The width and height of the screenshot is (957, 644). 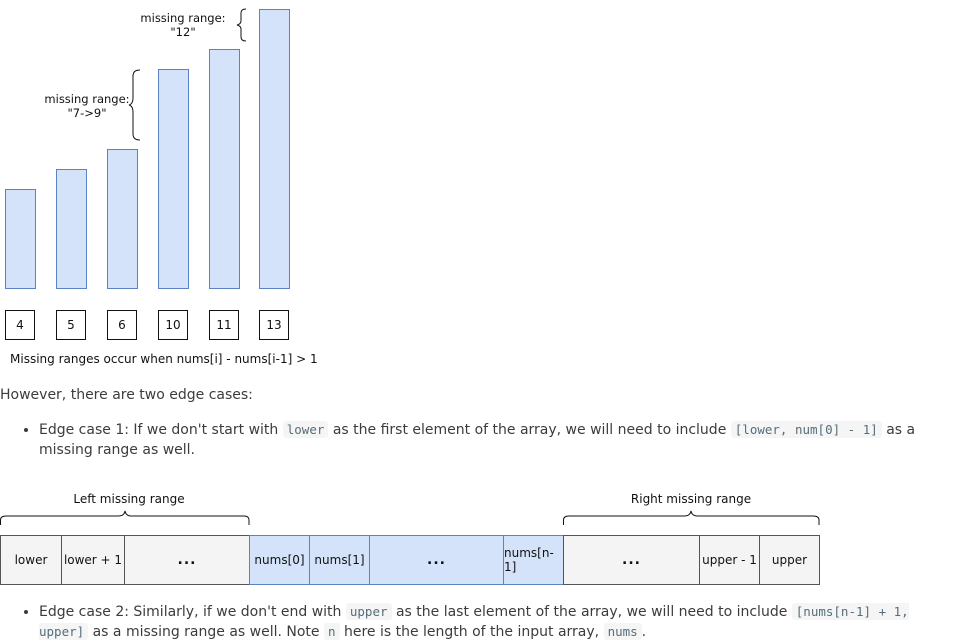 What do you see at coordinates (339, 560) in the screenshot?
I see `cell-nums-1: nums[1]` at bounding box center [339, 560].